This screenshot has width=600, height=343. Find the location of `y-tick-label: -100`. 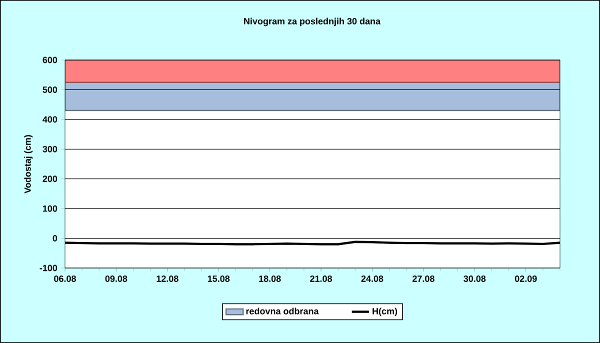

y-tick-label: -100 is located at coordinates (49, 268).